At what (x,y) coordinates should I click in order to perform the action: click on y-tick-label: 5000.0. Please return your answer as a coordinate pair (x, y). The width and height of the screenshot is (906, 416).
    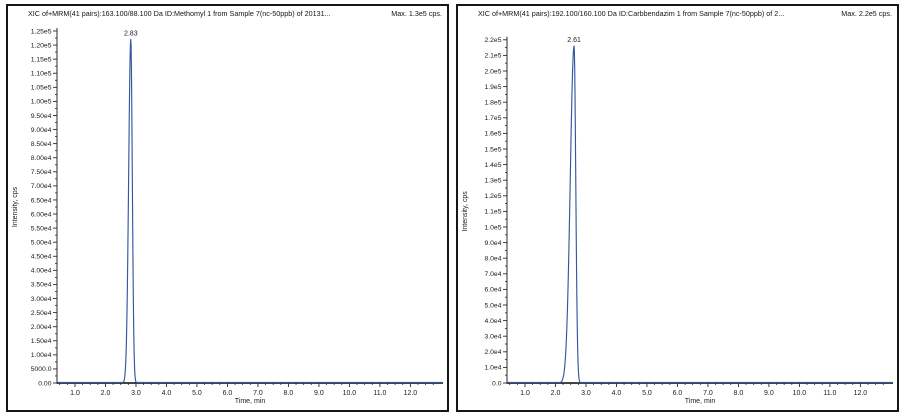
    Looking at the image, I should click on (41, 369).